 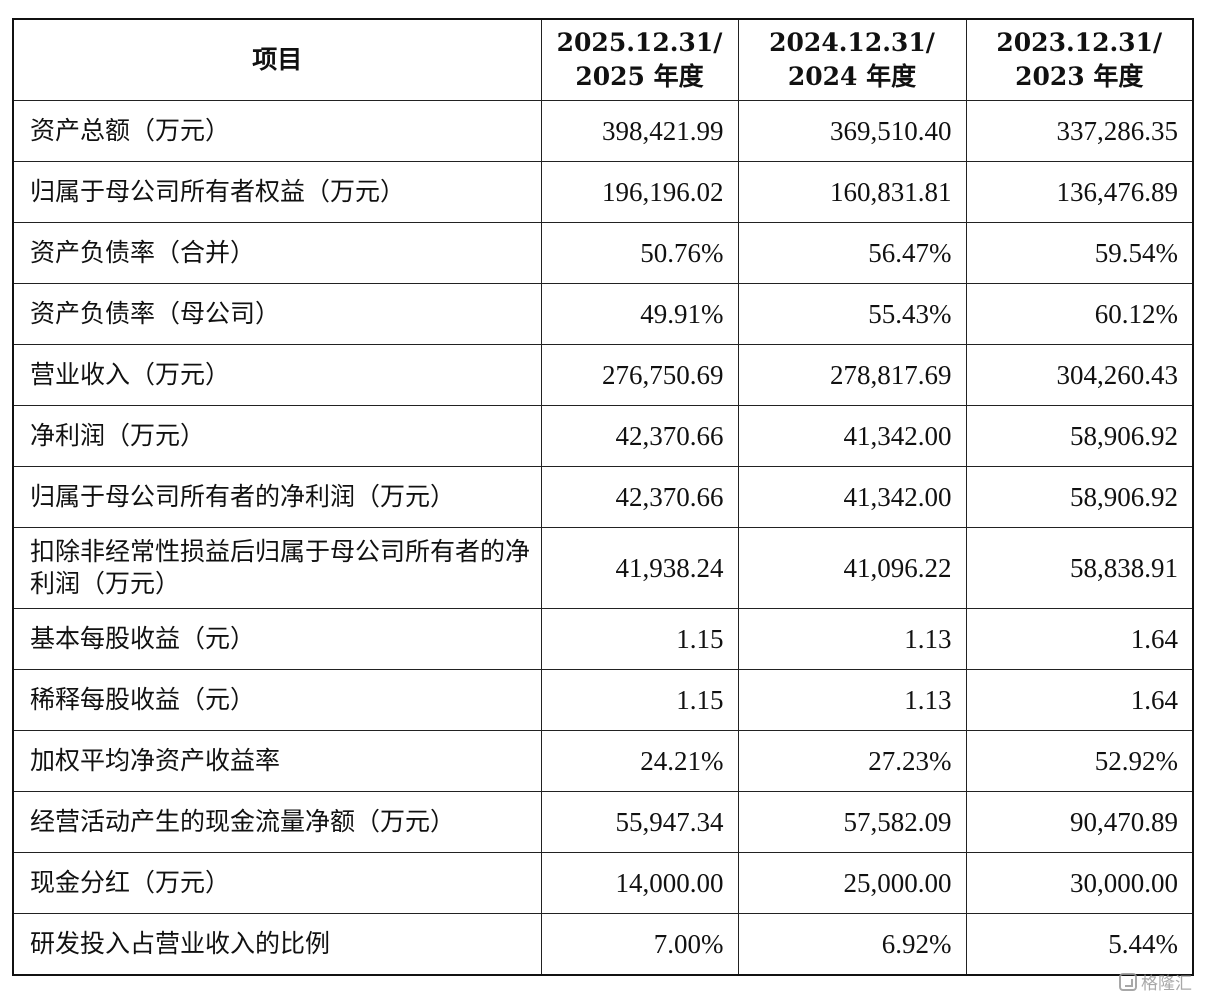 I want to click on value-2024: 56.47%, so click(x=852, y=253).